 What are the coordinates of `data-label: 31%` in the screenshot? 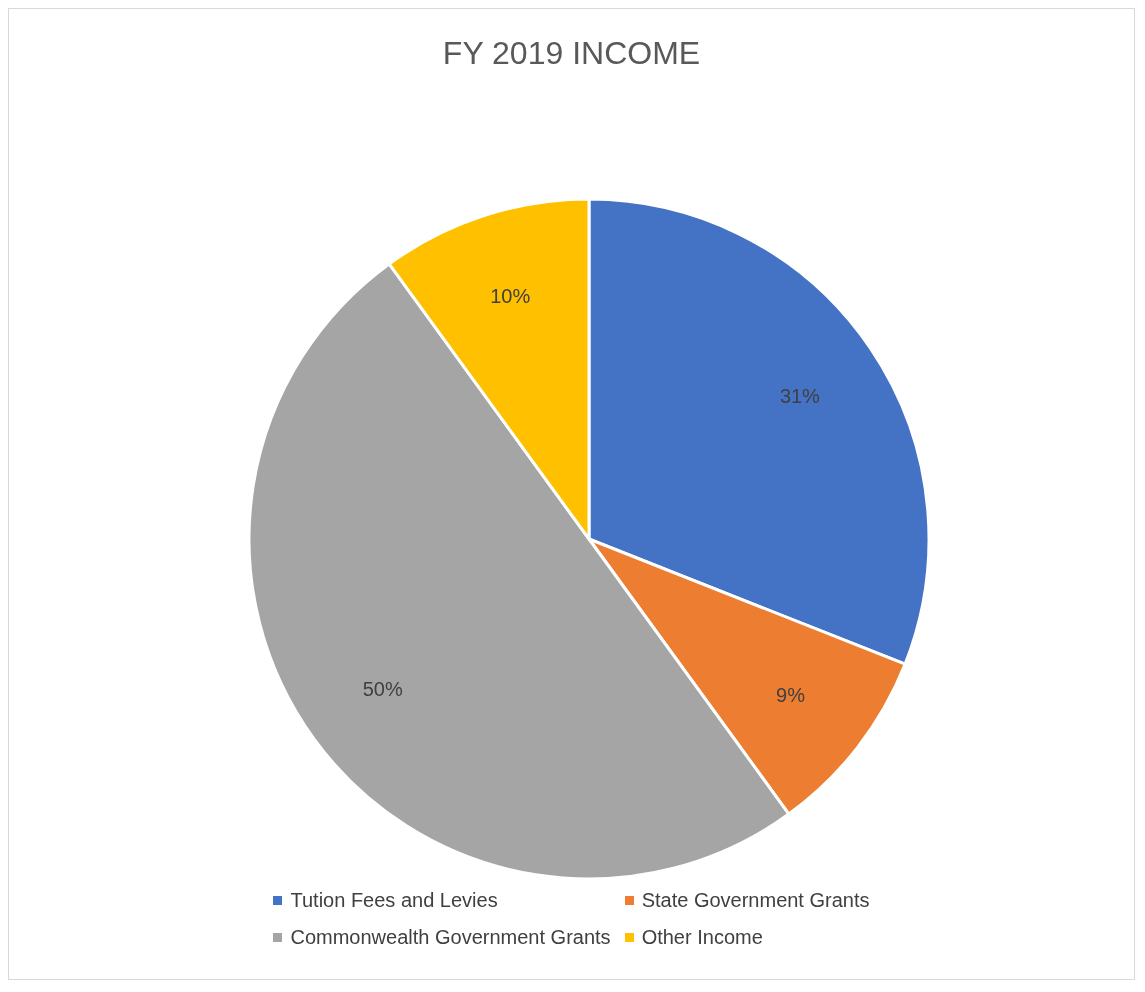 It's located at (800, 395).